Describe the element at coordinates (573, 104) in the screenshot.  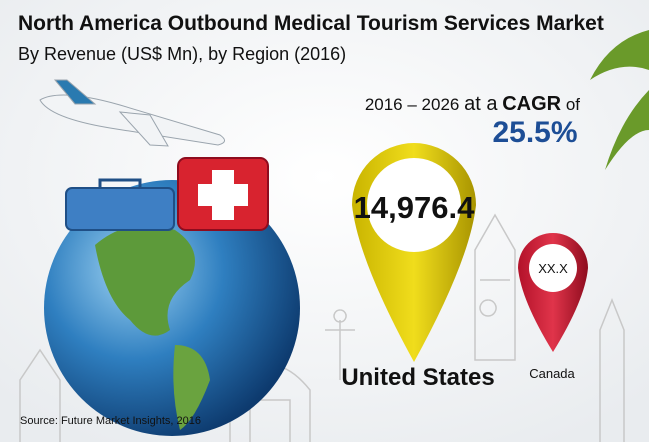
I see `cagr-suffix: of` at that location.